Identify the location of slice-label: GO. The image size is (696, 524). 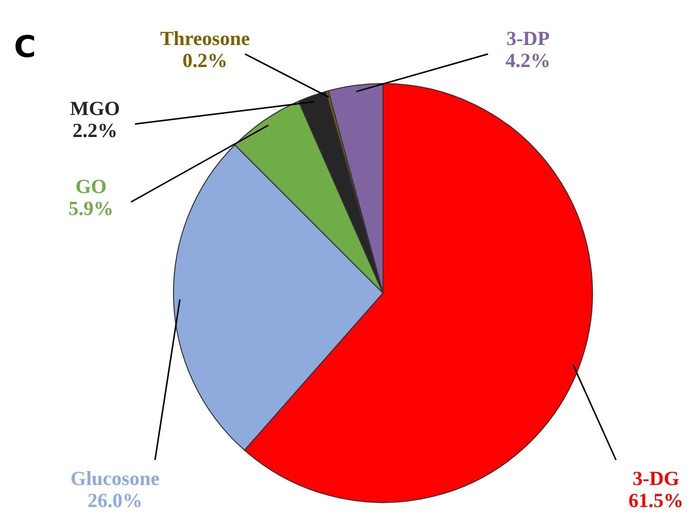
(91, 187).